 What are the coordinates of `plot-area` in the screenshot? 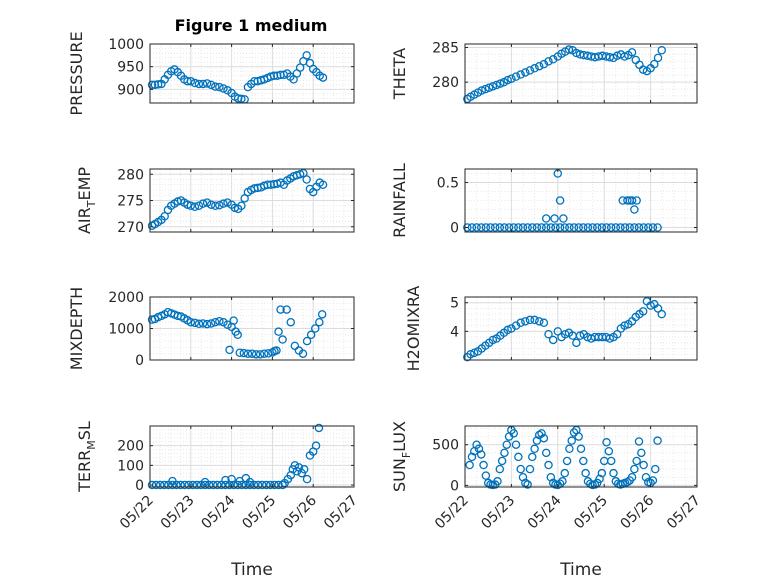 It's located at (581, 328).